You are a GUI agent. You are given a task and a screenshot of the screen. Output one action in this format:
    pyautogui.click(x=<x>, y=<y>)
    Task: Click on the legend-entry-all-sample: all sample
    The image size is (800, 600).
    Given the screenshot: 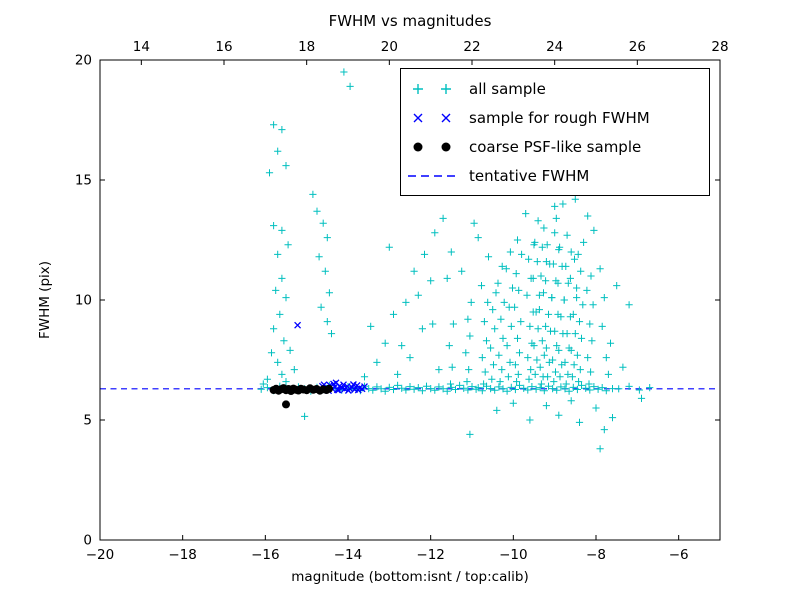 What is the action you would take?
    pyautogui.click(x=555, y=88)
    